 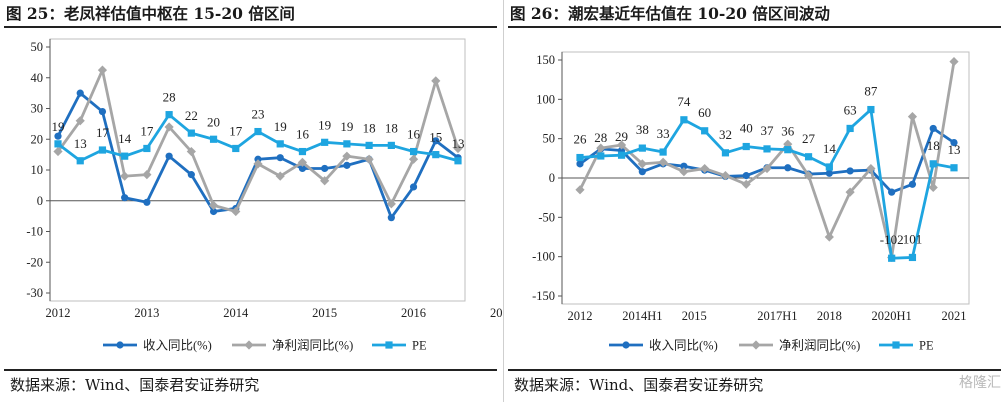 What do you see at coordinates (34, 293) in the screenshot?
I see `y-tick-label: -30` at bounding box center [34, 293].